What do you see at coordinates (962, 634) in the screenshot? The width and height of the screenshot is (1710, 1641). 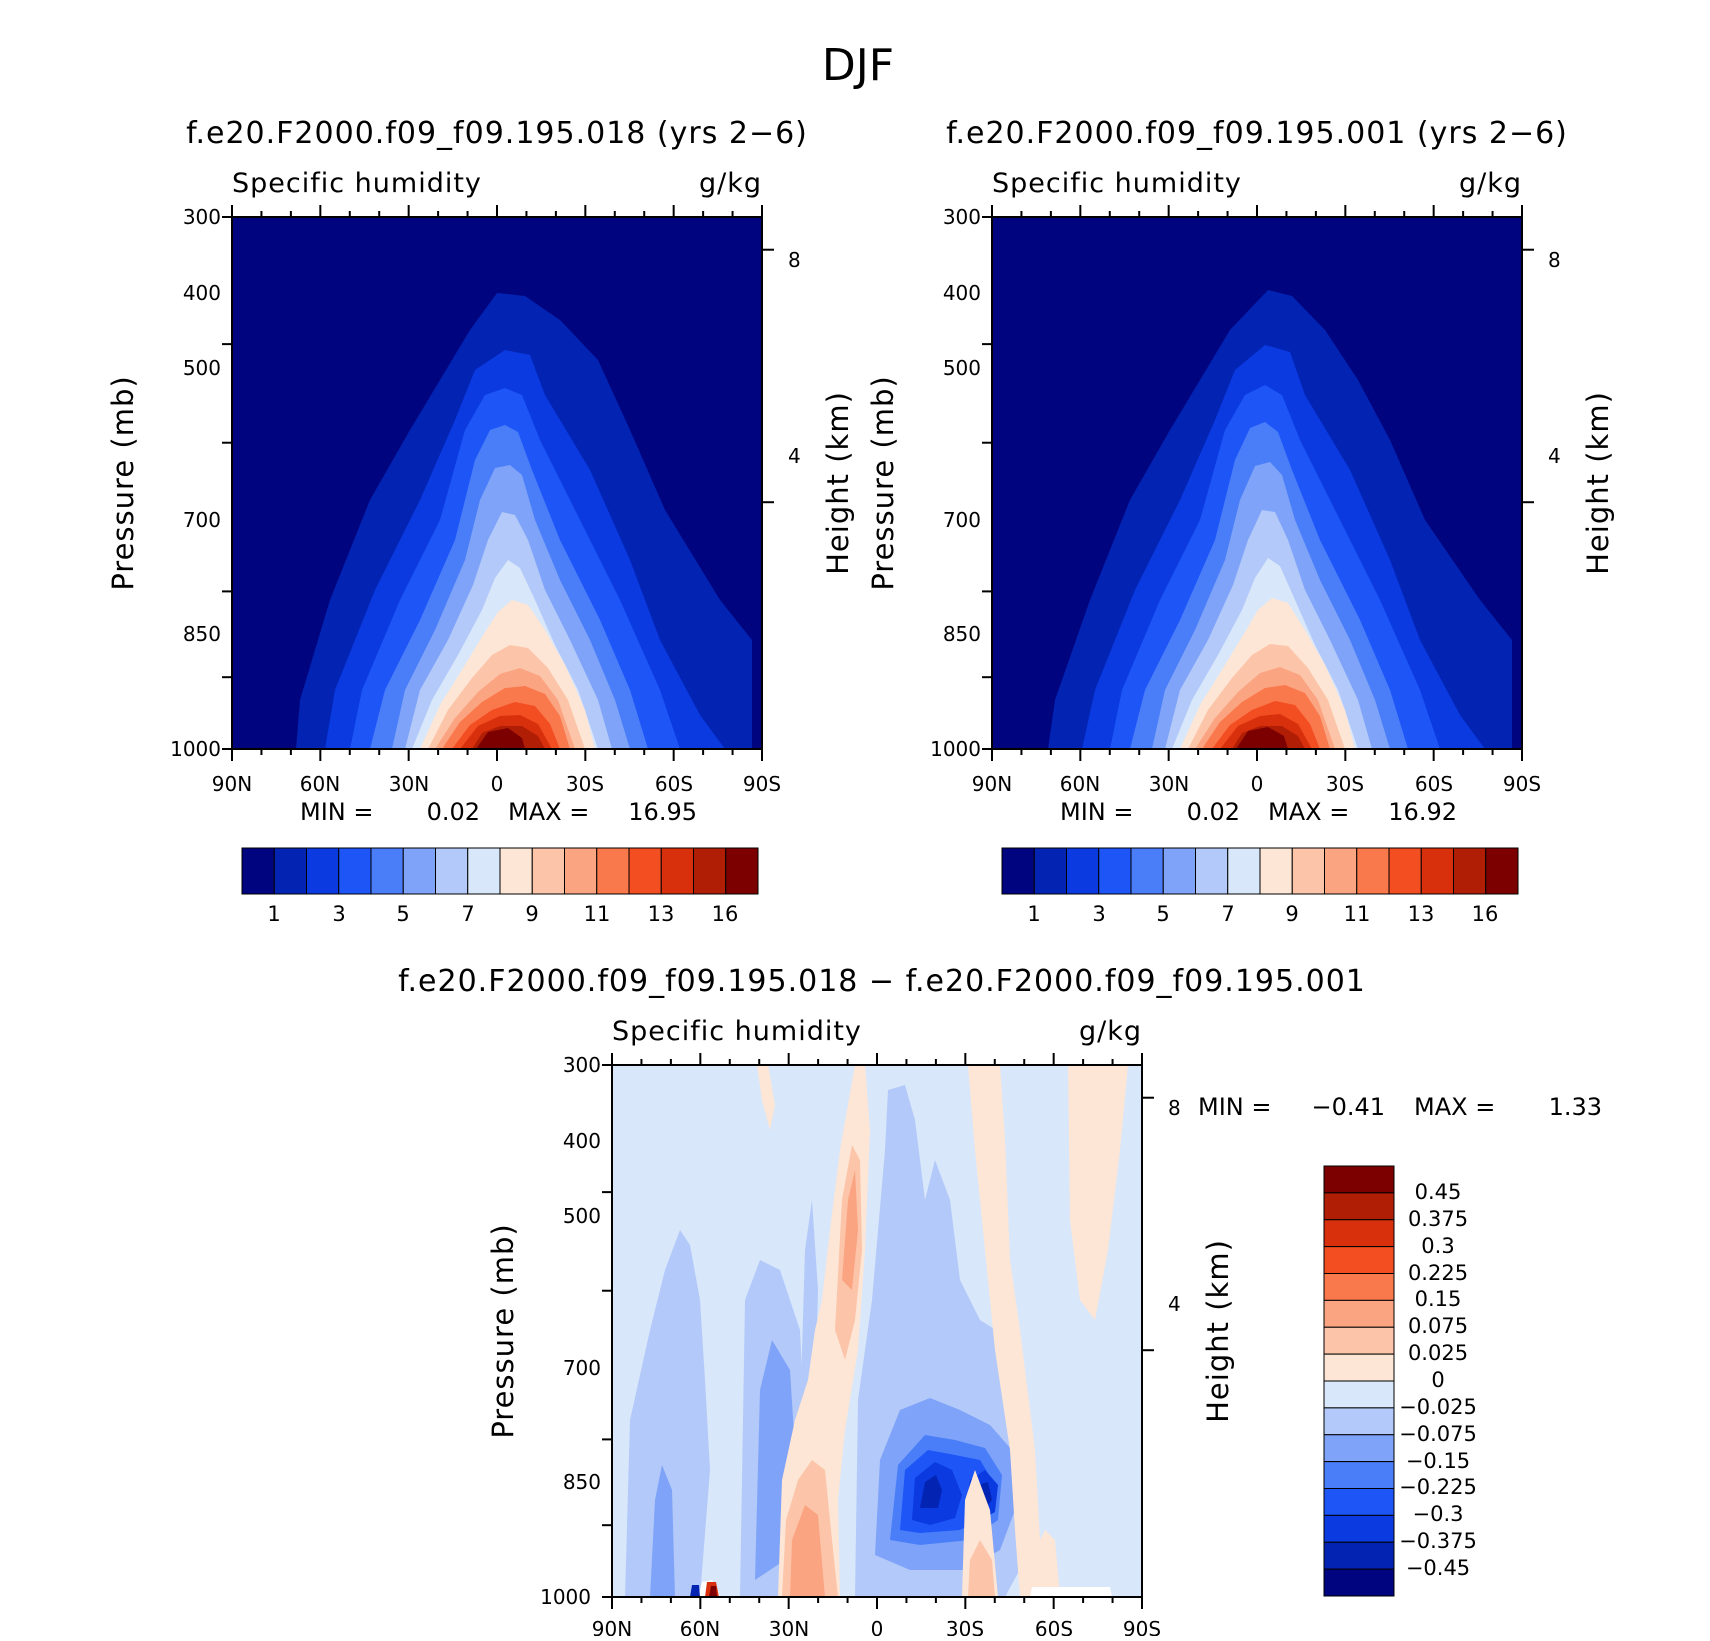 I see `ytick-label: 850` at bounding box center [962, 634].